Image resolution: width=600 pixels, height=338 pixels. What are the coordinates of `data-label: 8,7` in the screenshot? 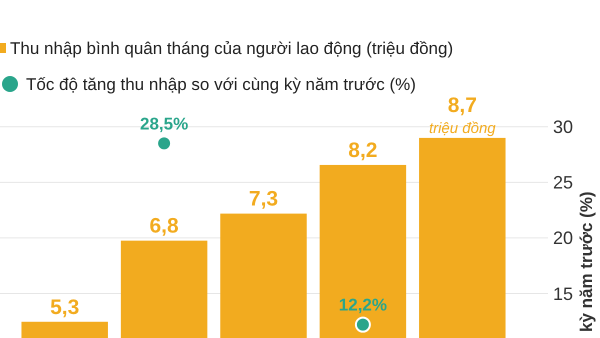 It's located at (462, 105).